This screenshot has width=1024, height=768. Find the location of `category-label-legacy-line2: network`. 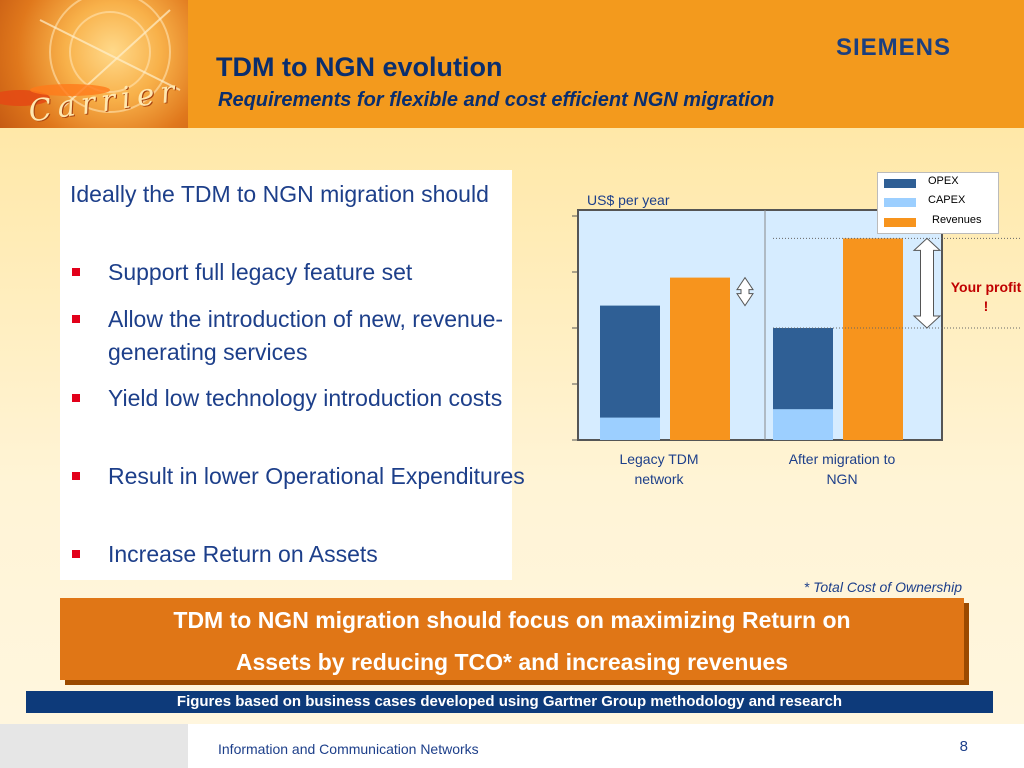

category-label-legacy-line2: network is located at coordinates (659, 479).